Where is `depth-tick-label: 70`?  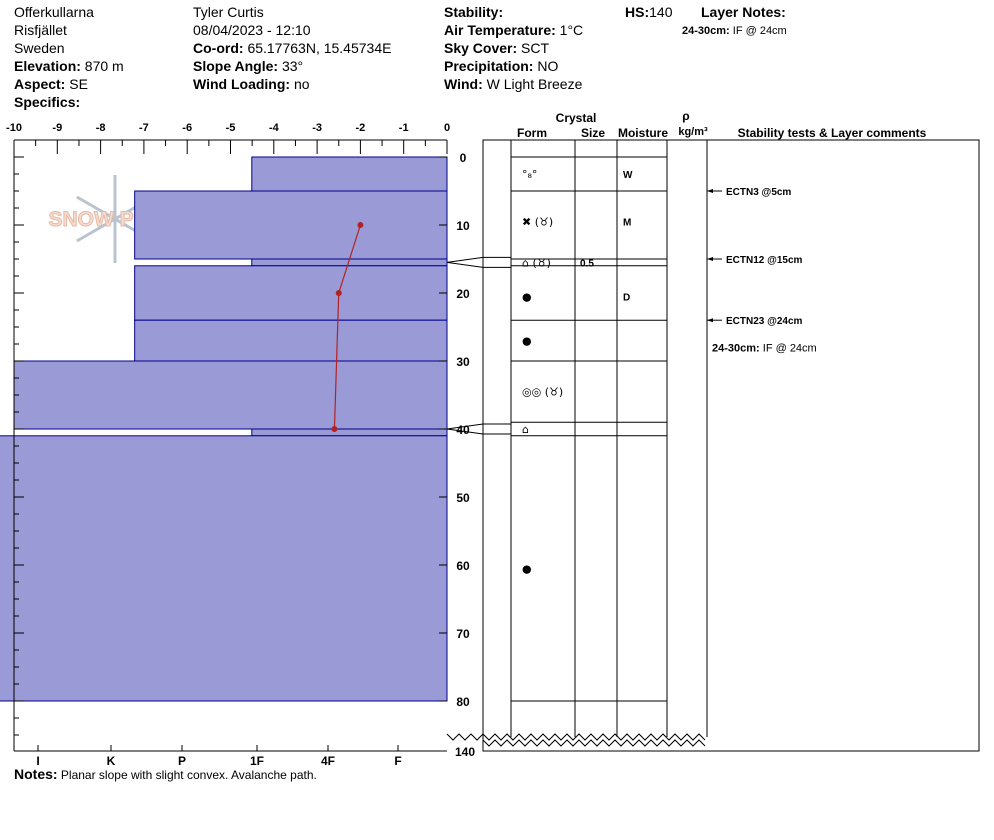
depth-tick-label: 70 is located at coordinates (463, 634).